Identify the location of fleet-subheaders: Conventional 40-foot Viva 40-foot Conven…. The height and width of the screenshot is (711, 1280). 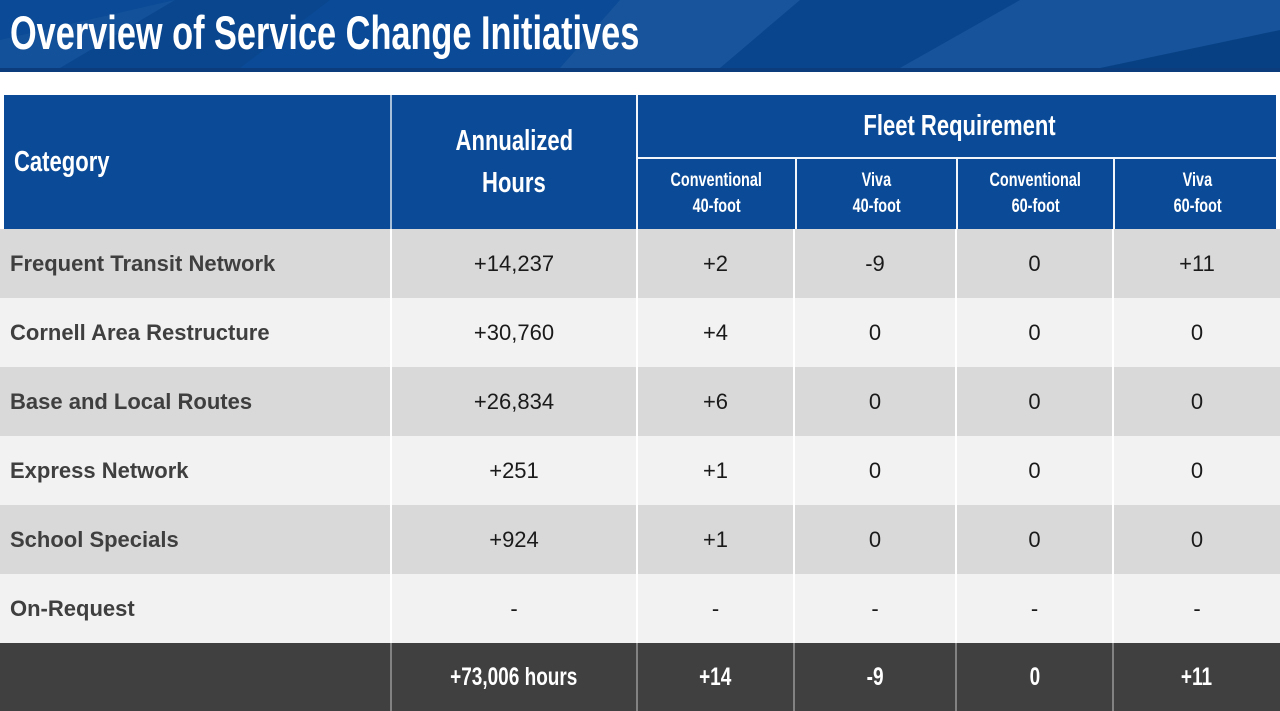
(959, 194).